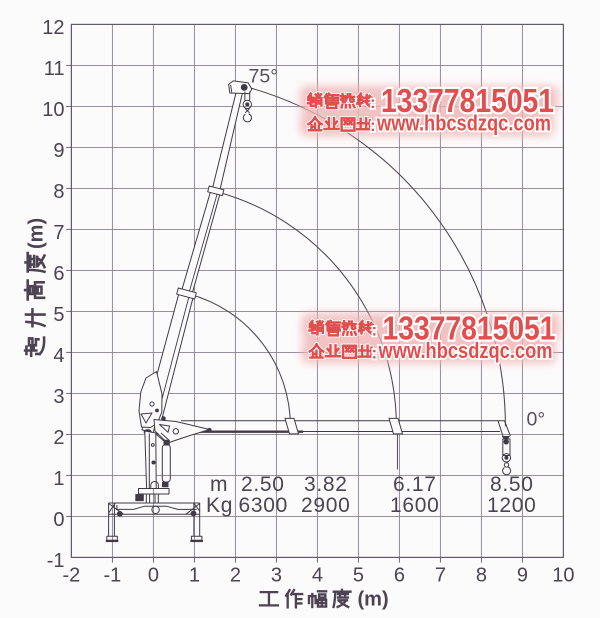  I want to click on svg-text: 8.50, so click(512, 484).